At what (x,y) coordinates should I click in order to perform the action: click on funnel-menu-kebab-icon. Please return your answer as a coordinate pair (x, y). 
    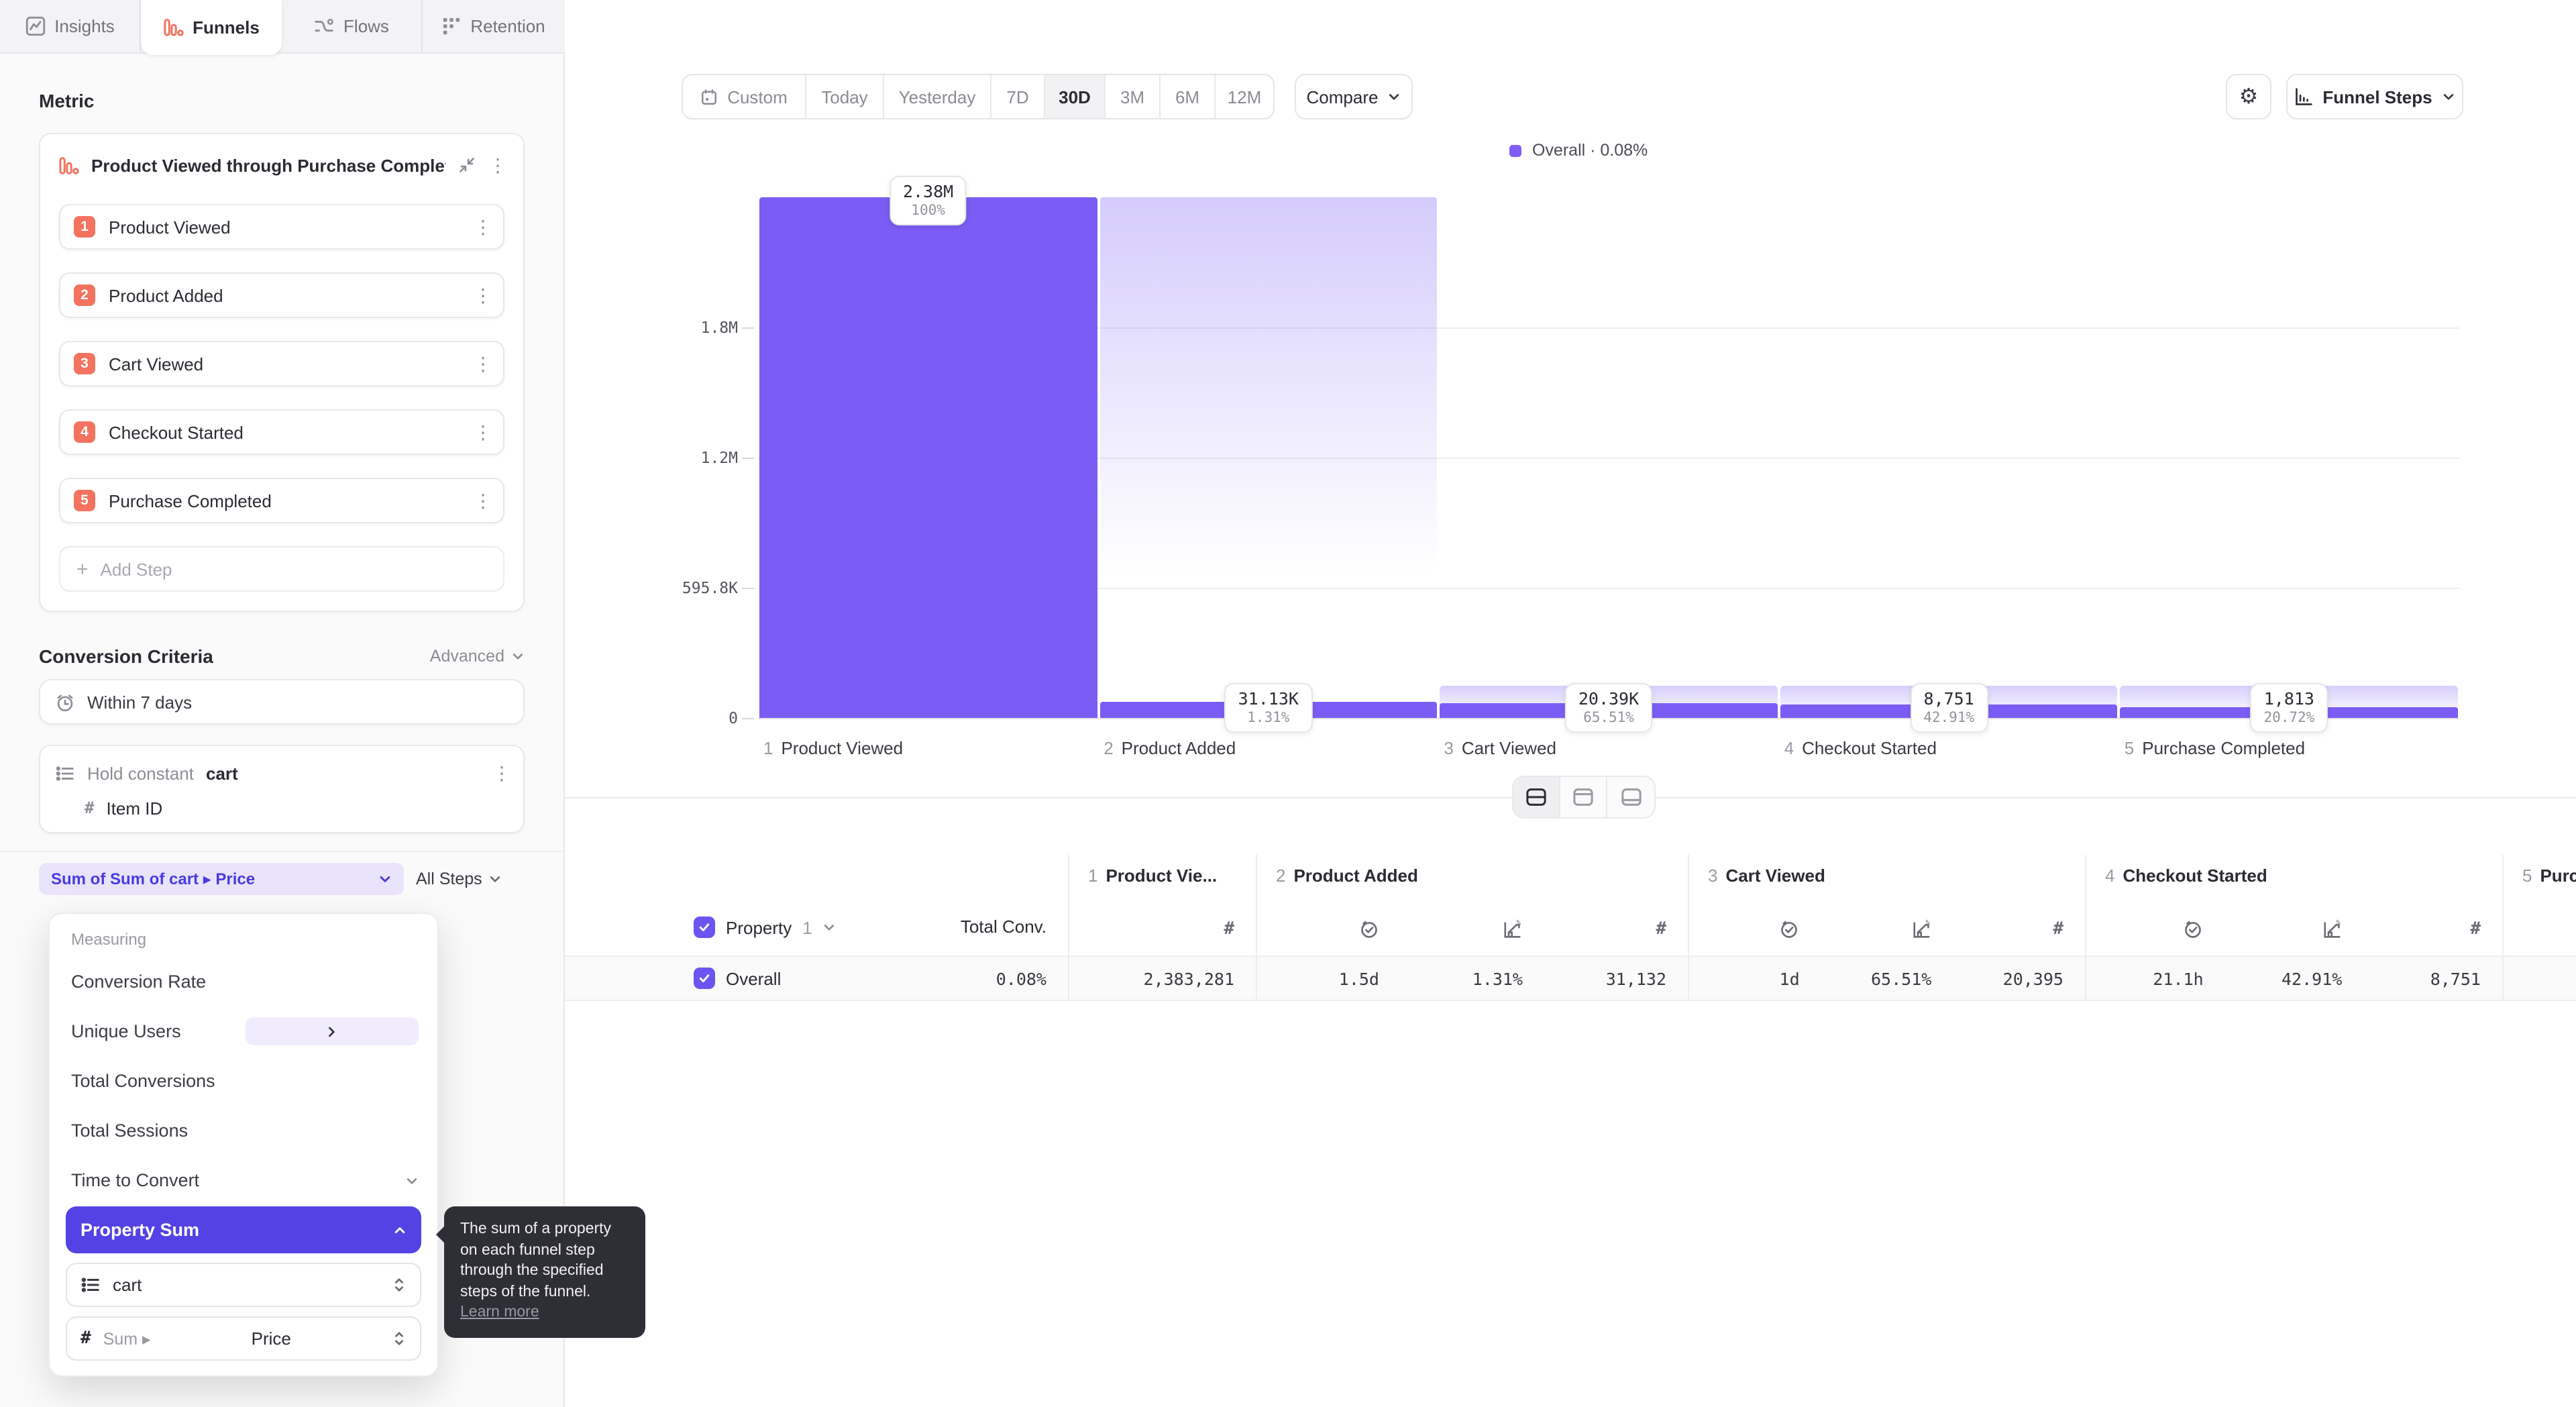
    Looking at the image, I should click on (496, 165).